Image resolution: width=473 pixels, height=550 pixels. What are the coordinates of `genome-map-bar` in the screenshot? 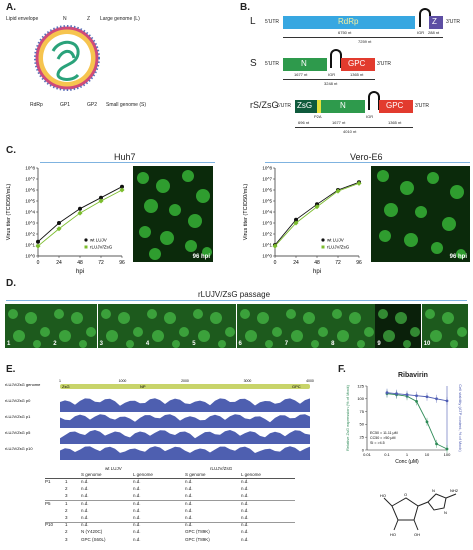 It's located at (185, 386).